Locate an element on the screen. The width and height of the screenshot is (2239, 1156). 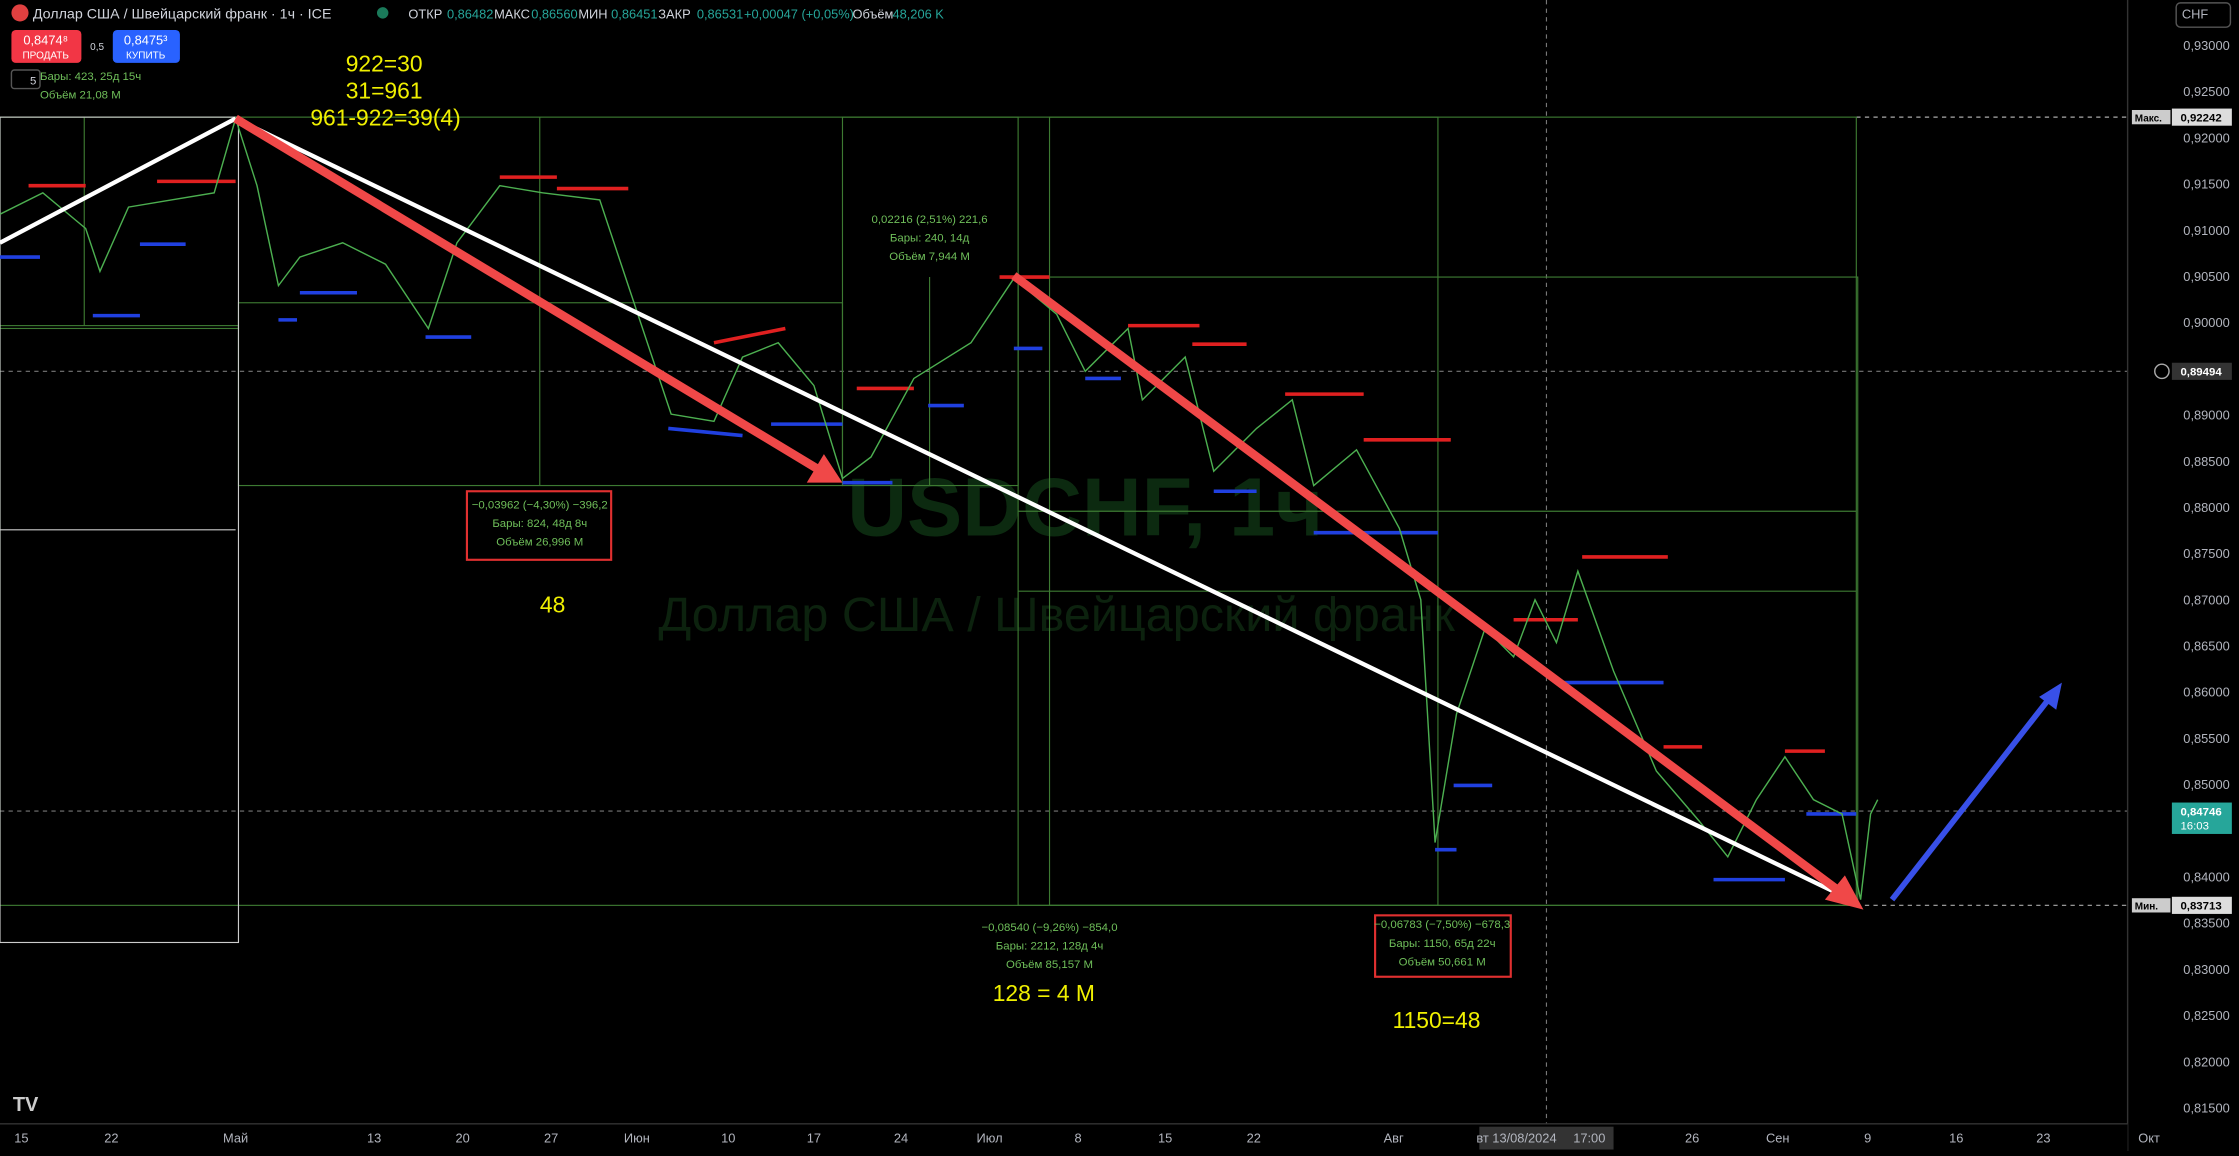
last-bg is located at coordinates (2201, 818).